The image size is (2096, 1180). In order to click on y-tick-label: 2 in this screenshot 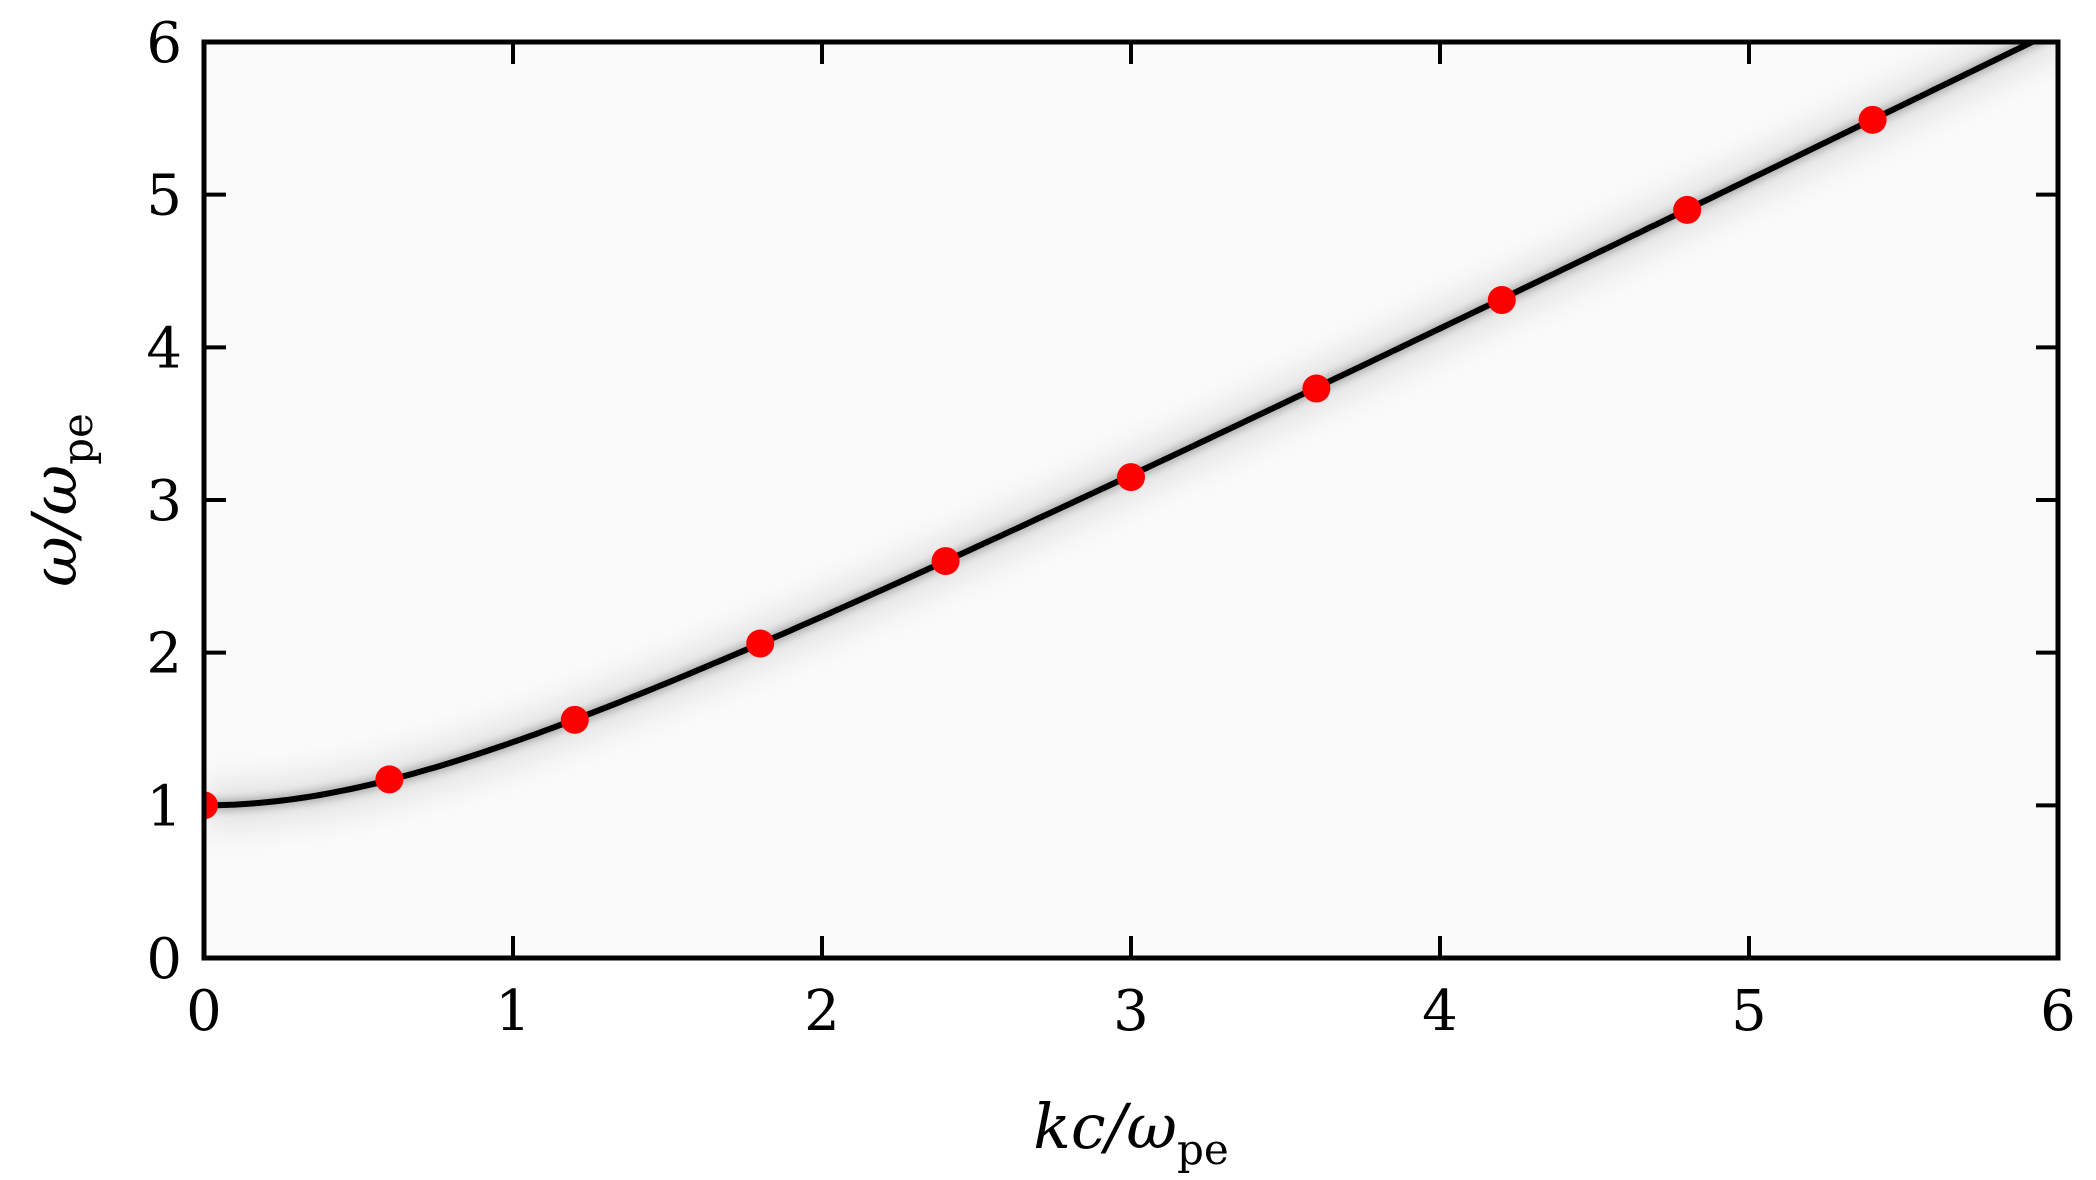, I will do `click(164, 654)`.